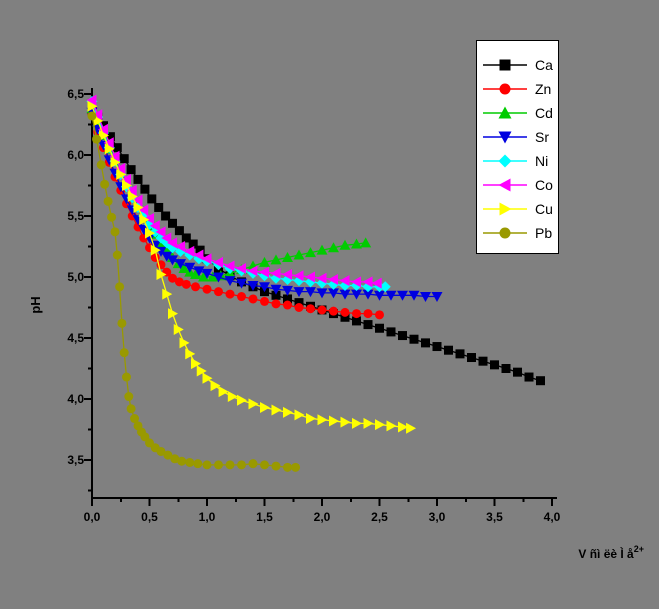  What do you see at coordinates (505, 65) in the screenshot?
I see `legend-key-Ca` at bounding box center [505, 65].